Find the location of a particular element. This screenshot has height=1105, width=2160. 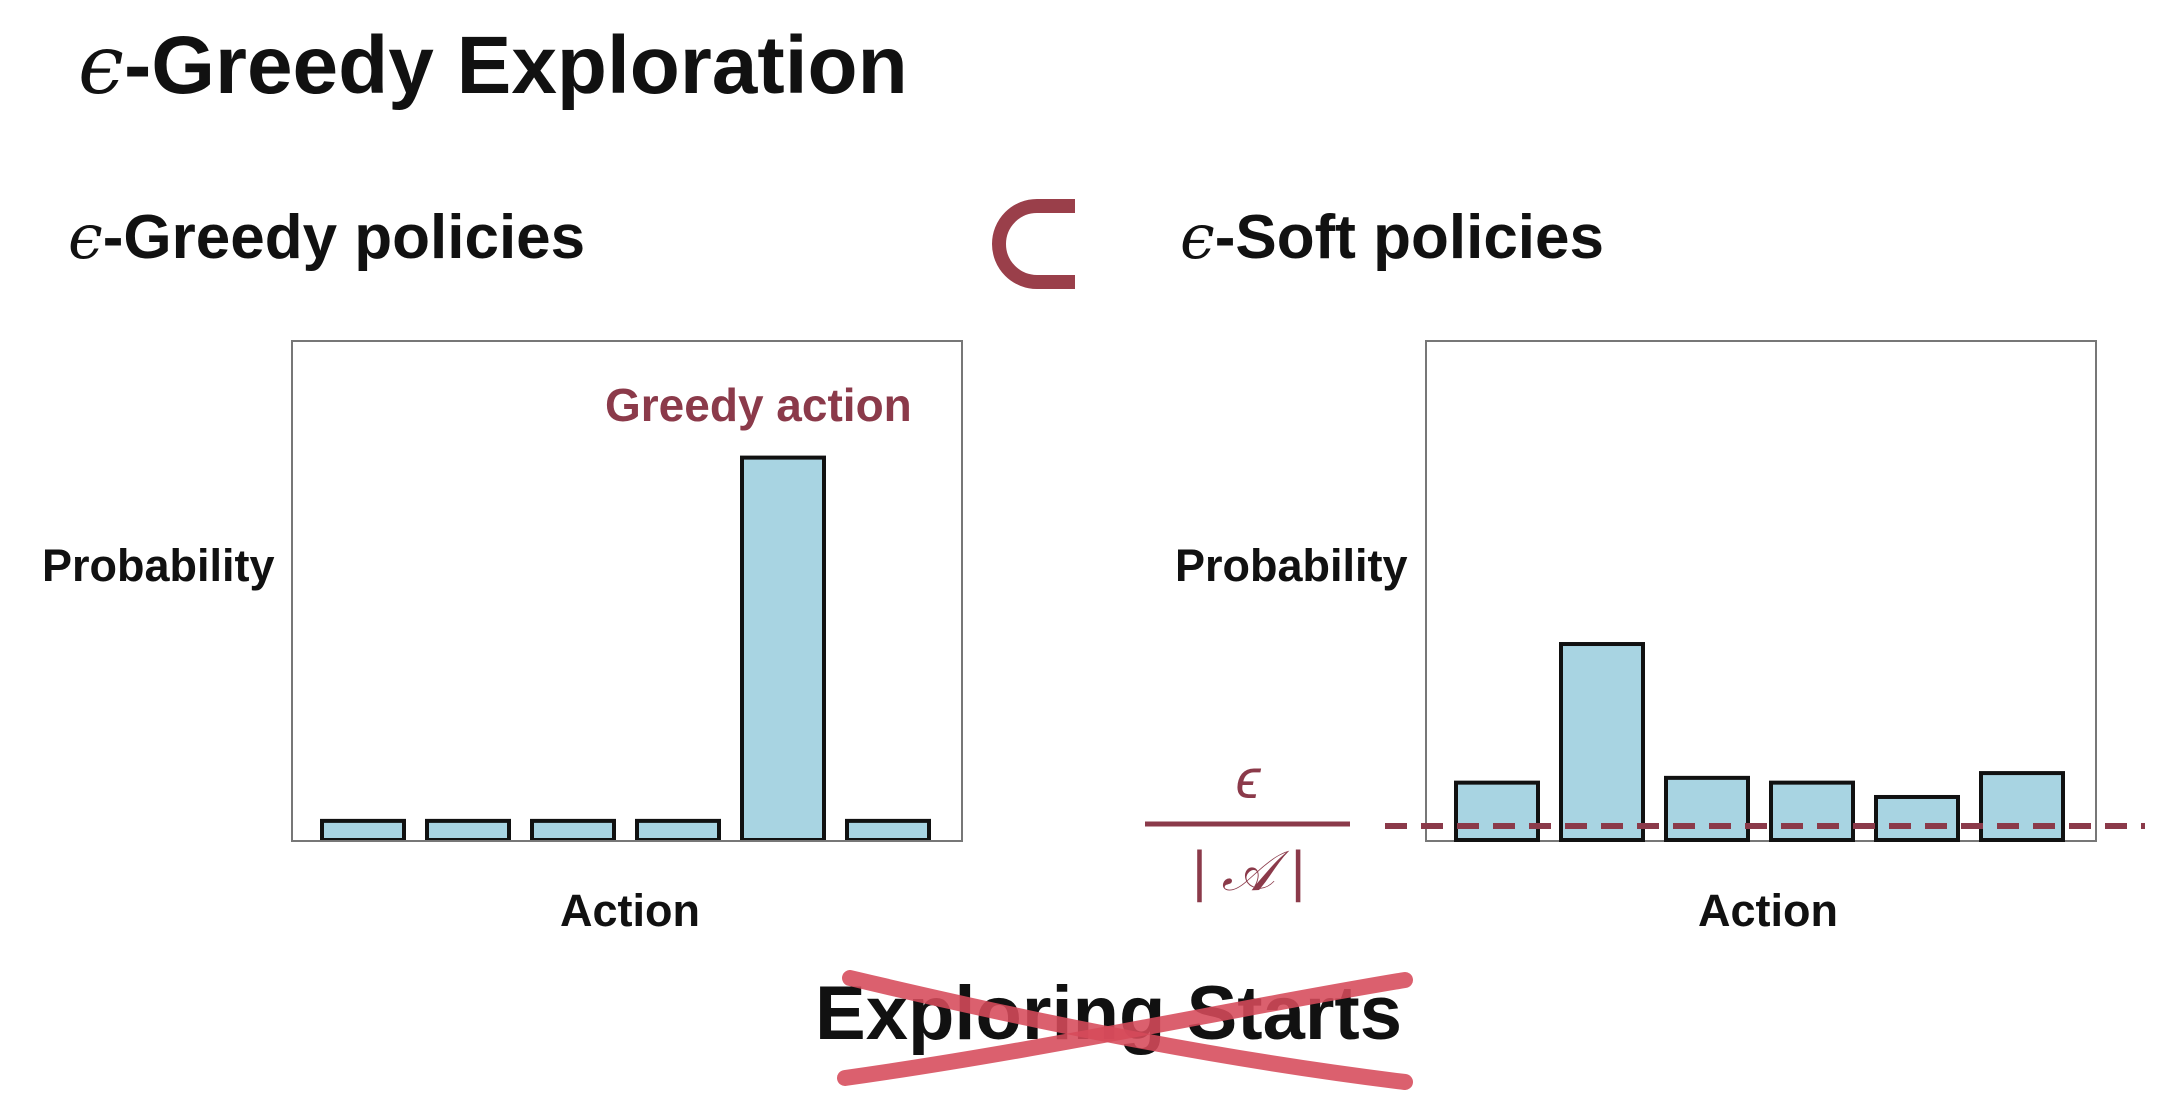

epsilon-reference-line is located at coordinates (1765, 825).